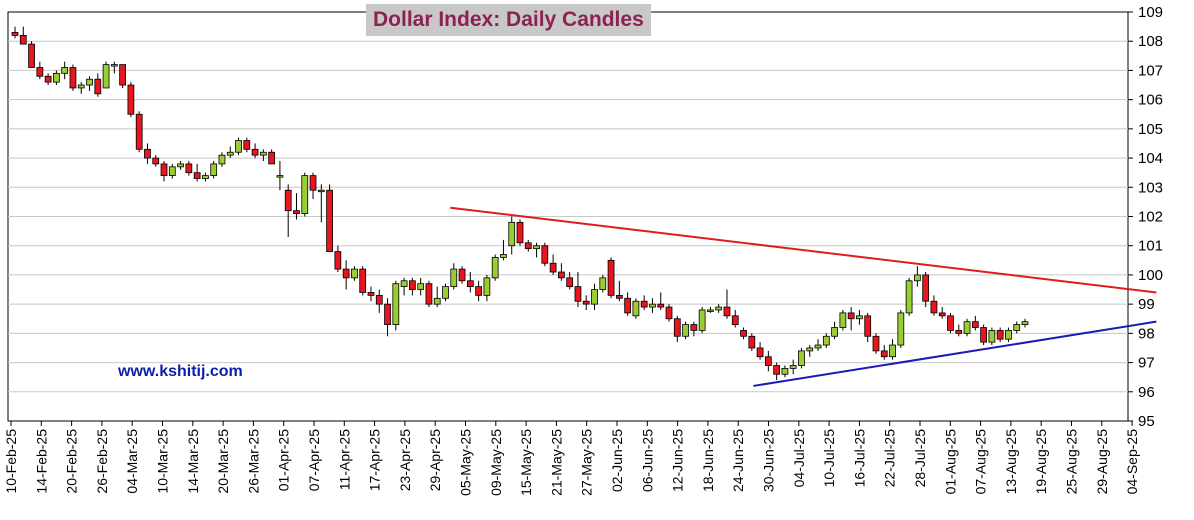 Image resolution: width=1194 pixels, height=520 pixels. I want to click on x-tick-label: 16-Jul-25, so click(859, 458).